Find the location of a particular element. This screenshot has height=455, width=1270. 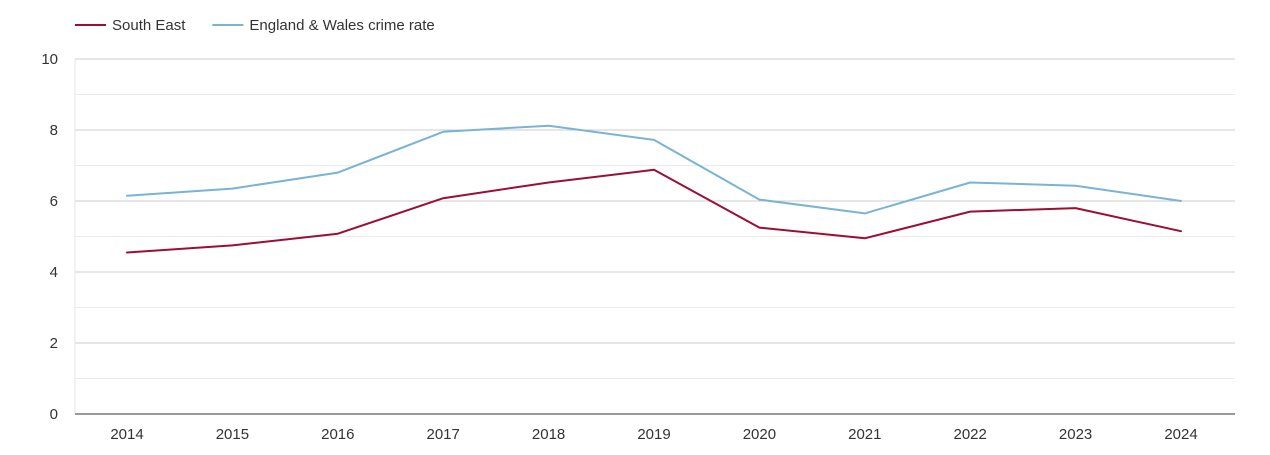

y-tick-label: 2 is located at coordinates (54, 343).